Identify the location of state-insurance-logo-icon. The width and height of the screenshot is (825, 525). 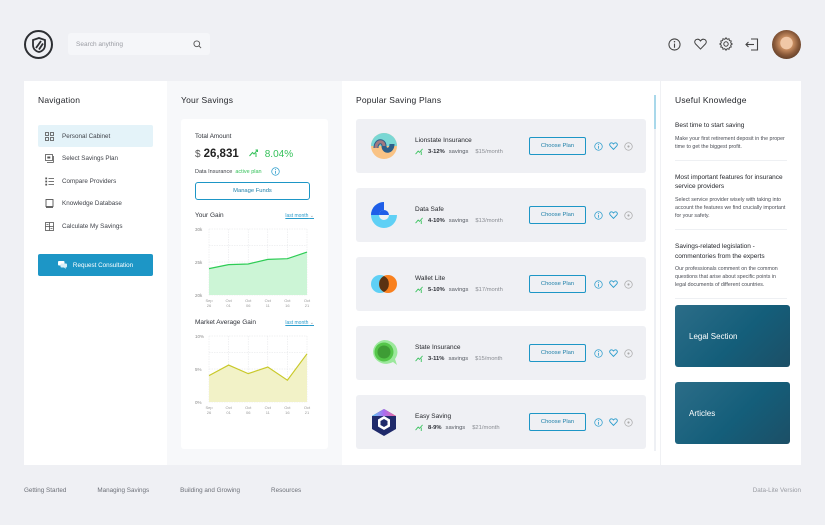
(385, 352).